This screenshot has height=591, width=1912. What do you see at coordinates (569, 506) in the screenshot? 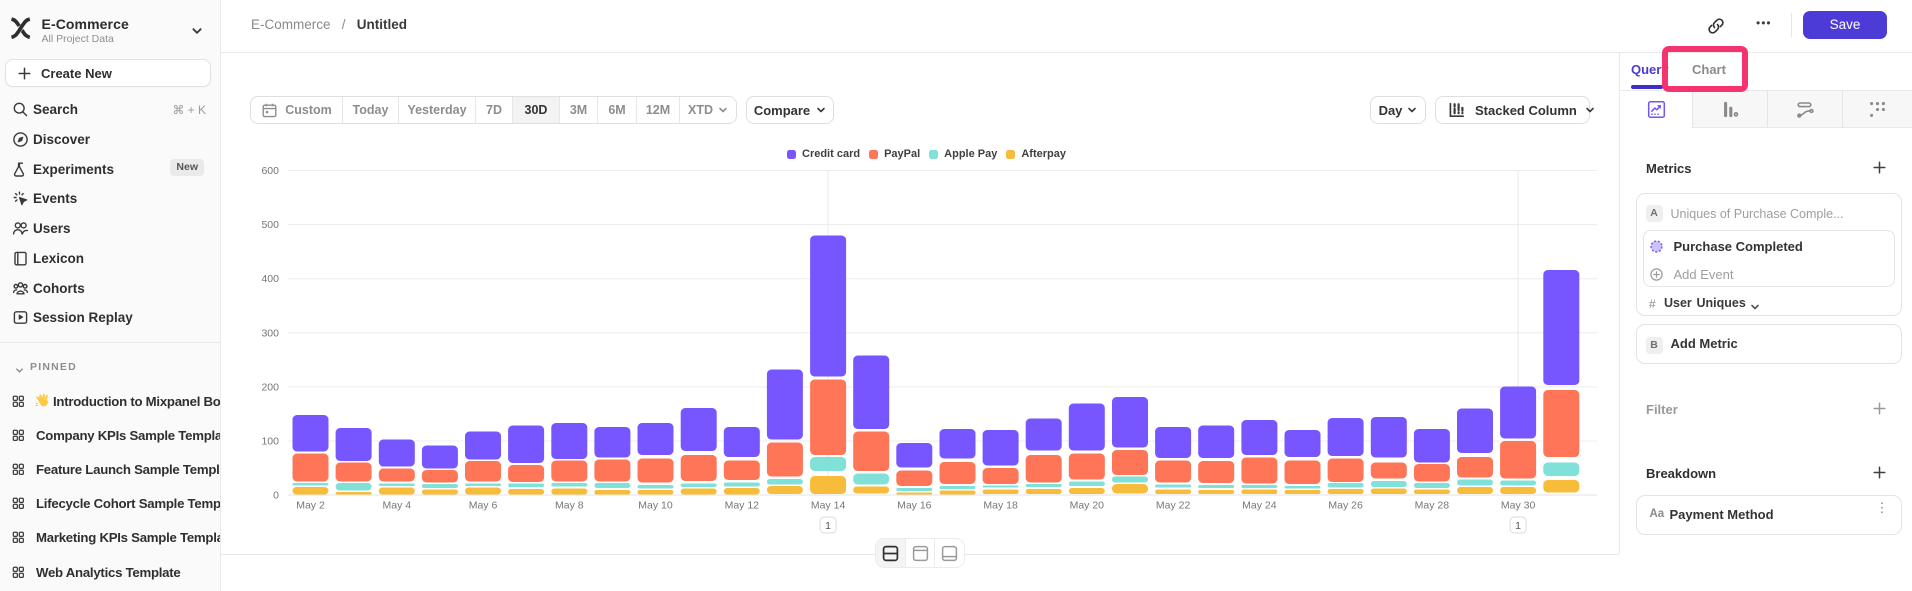
I see `svg-text: May 8` at bounding box center [569, 506].